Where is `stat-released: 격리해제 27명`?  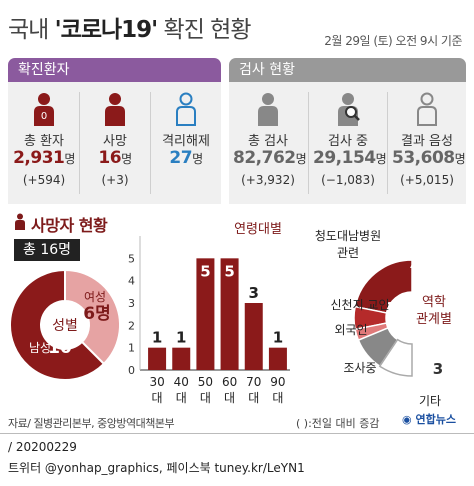
stat-released: 격리해제 27명 is located at coordinates (186, 143).